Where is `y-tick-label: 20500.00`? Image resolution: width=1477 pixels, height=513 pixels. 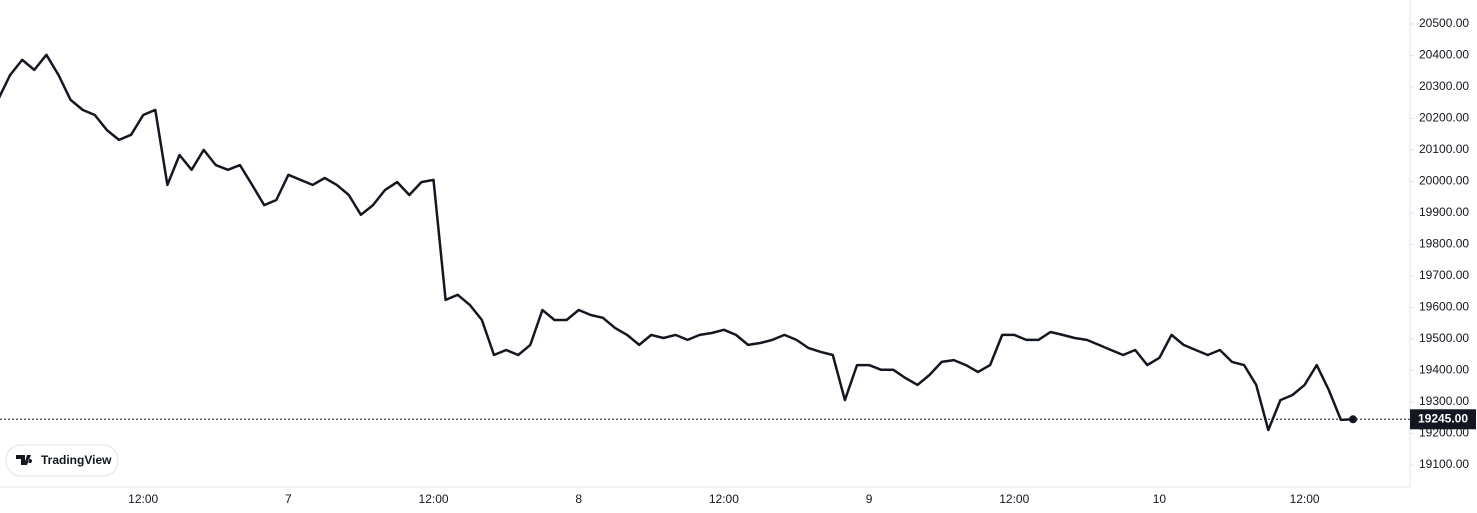 y-tick-label: 20500.00 is located at coordinates (1444, 23).